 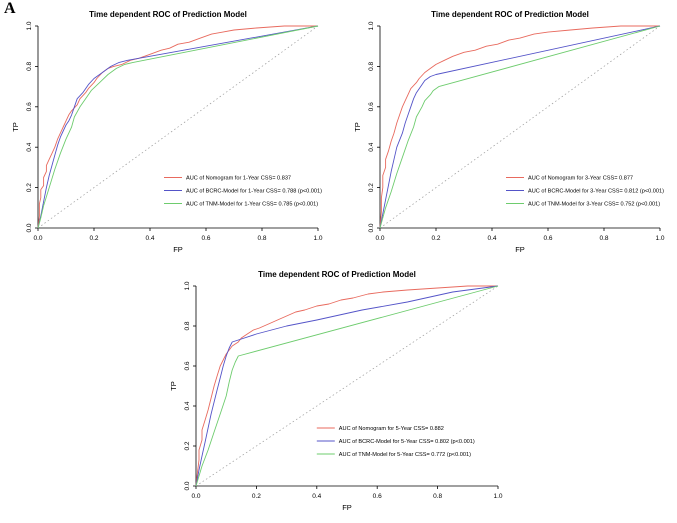 What do you see at coordinates (10, 8) in the screenshot?
I see `panel-label-a: A` at bounding box center [10, 8].